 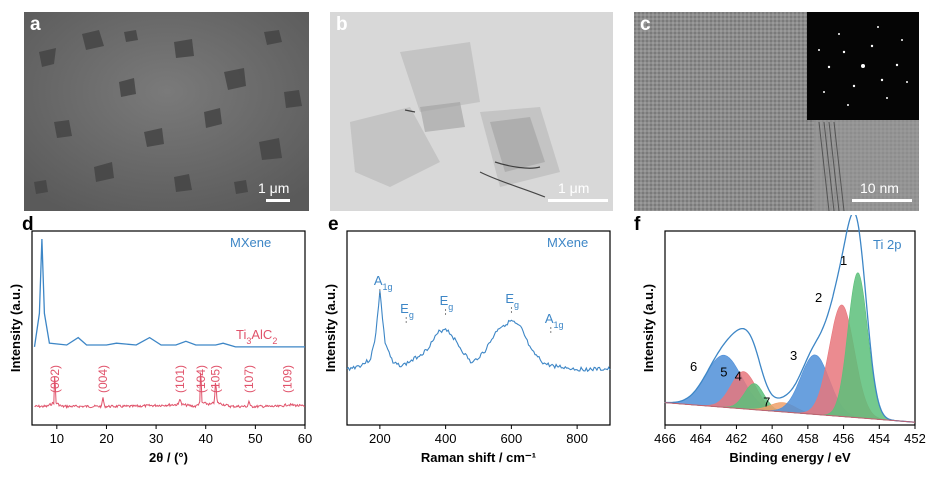 I want to click on xps-xtick-label: 460, so click(x=772, y=438).